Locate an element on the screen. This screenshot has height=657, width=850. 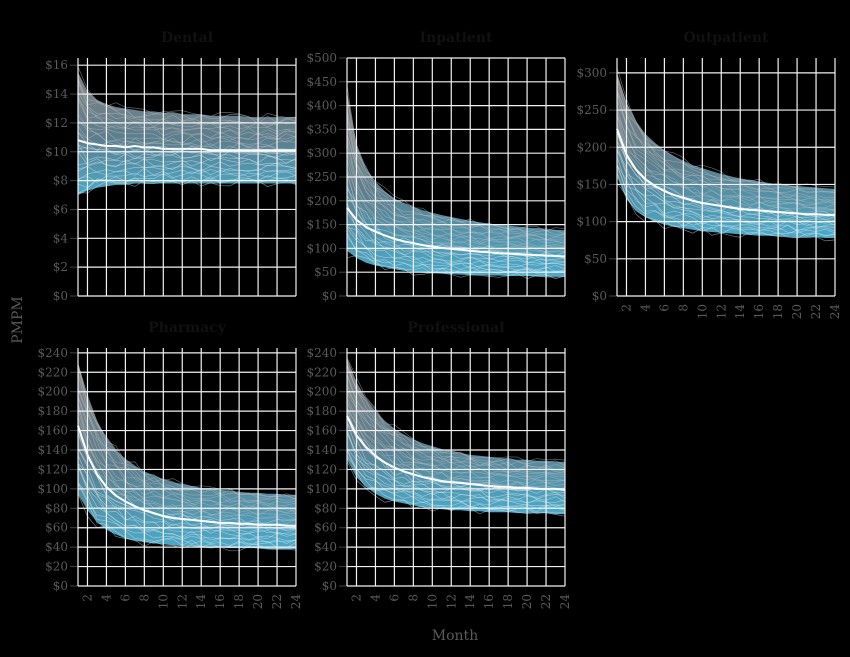
y-tick-label: $120 is located at coordinates (52, 469).